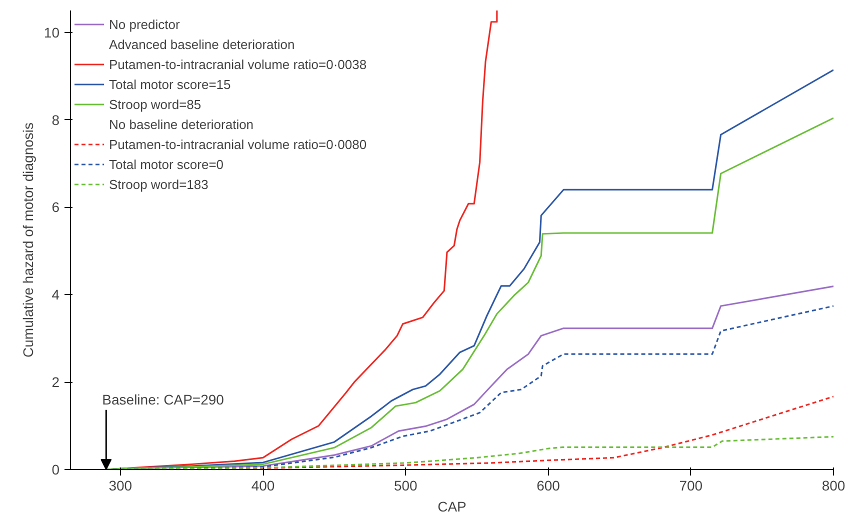  Describe the element at coordinates (548, 486) in the screenshot. I see `x-tick-label: 600` at that location.